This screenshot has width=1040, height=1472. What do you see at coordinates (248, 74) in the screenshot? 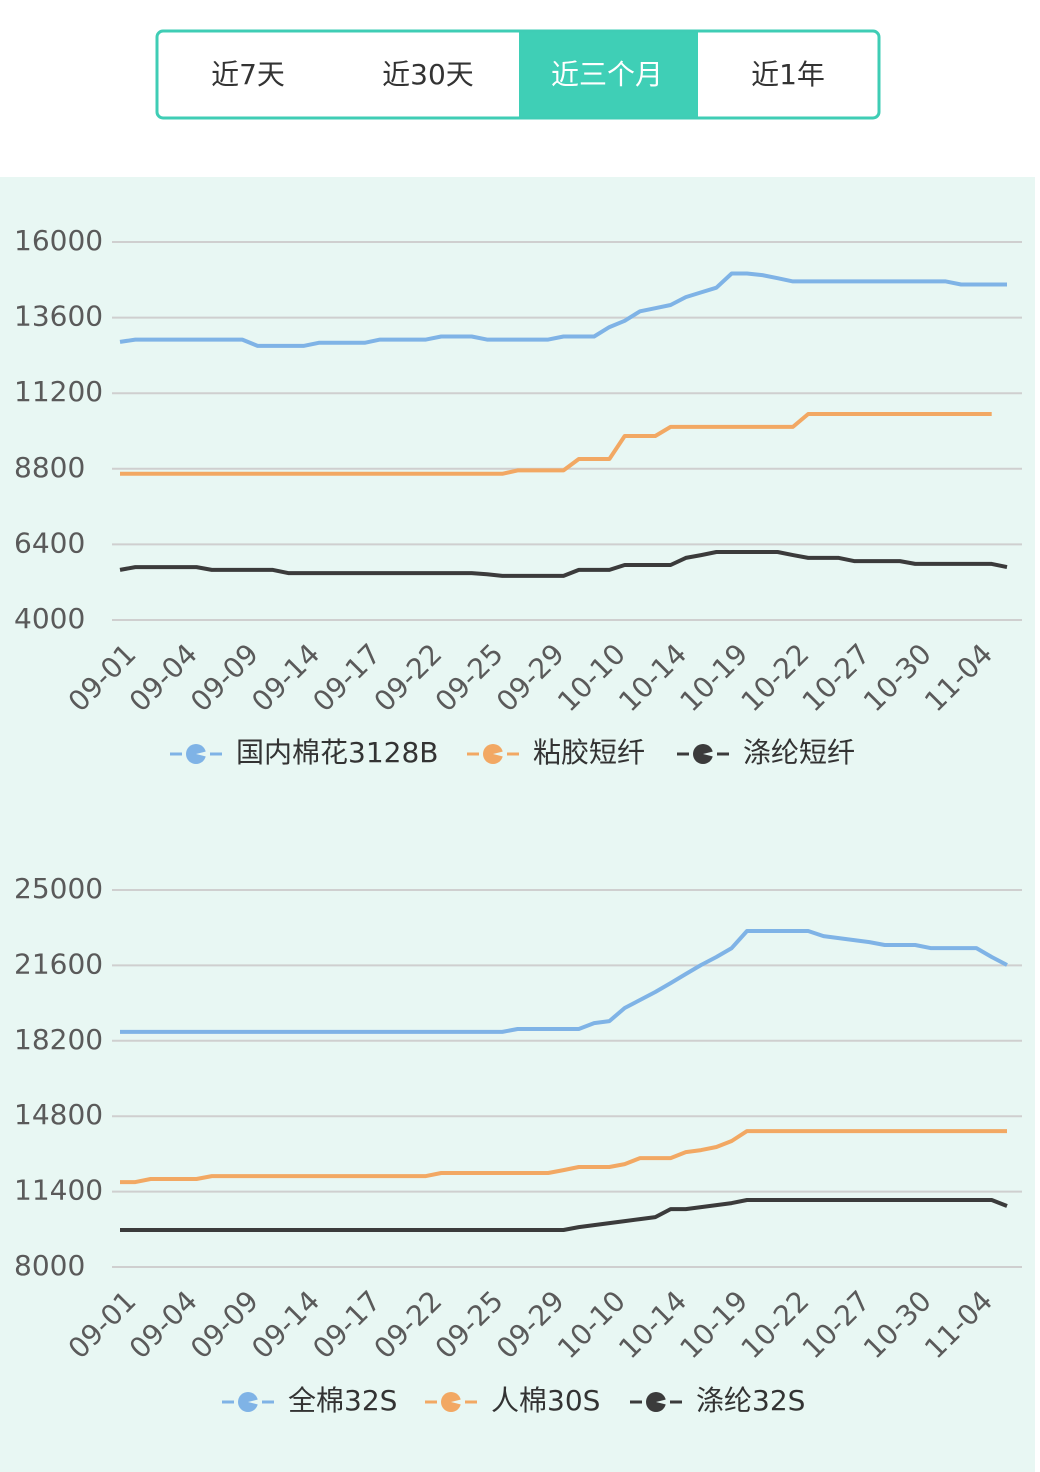
I see `tab: 近7天` at bounding box center [248, 74].